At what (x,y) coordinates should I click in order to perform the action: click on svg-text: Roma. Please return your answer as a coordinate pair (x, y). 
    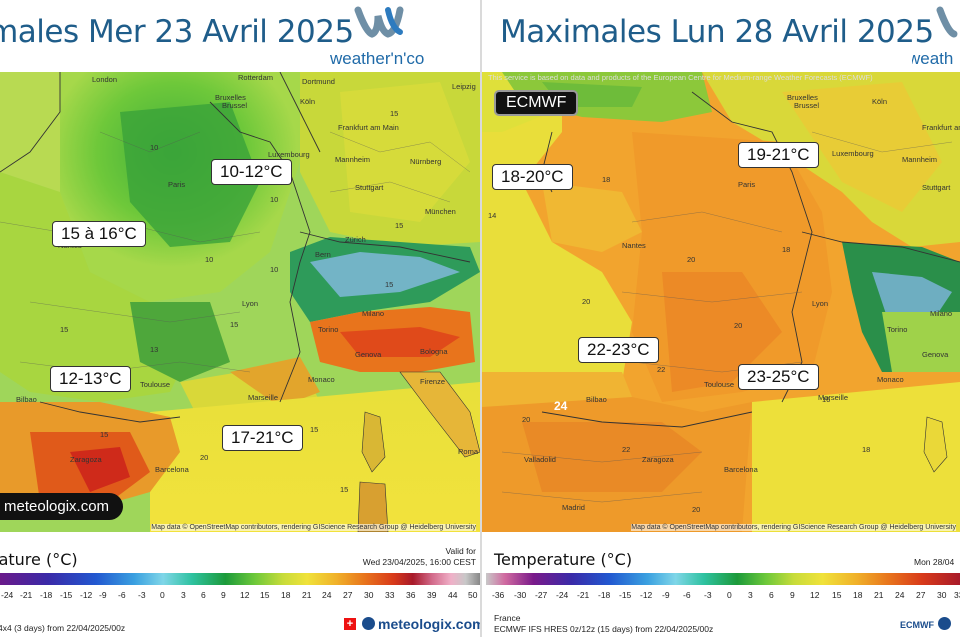
    Looking at the image, I should click on (468, 451).